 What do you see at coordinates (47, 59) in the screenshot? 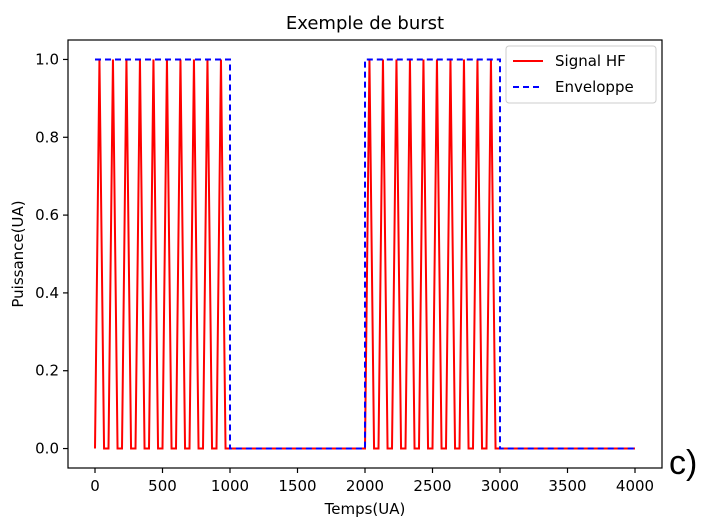
I see `y-tick-label: 1.0` at bounding box center [47, 59].